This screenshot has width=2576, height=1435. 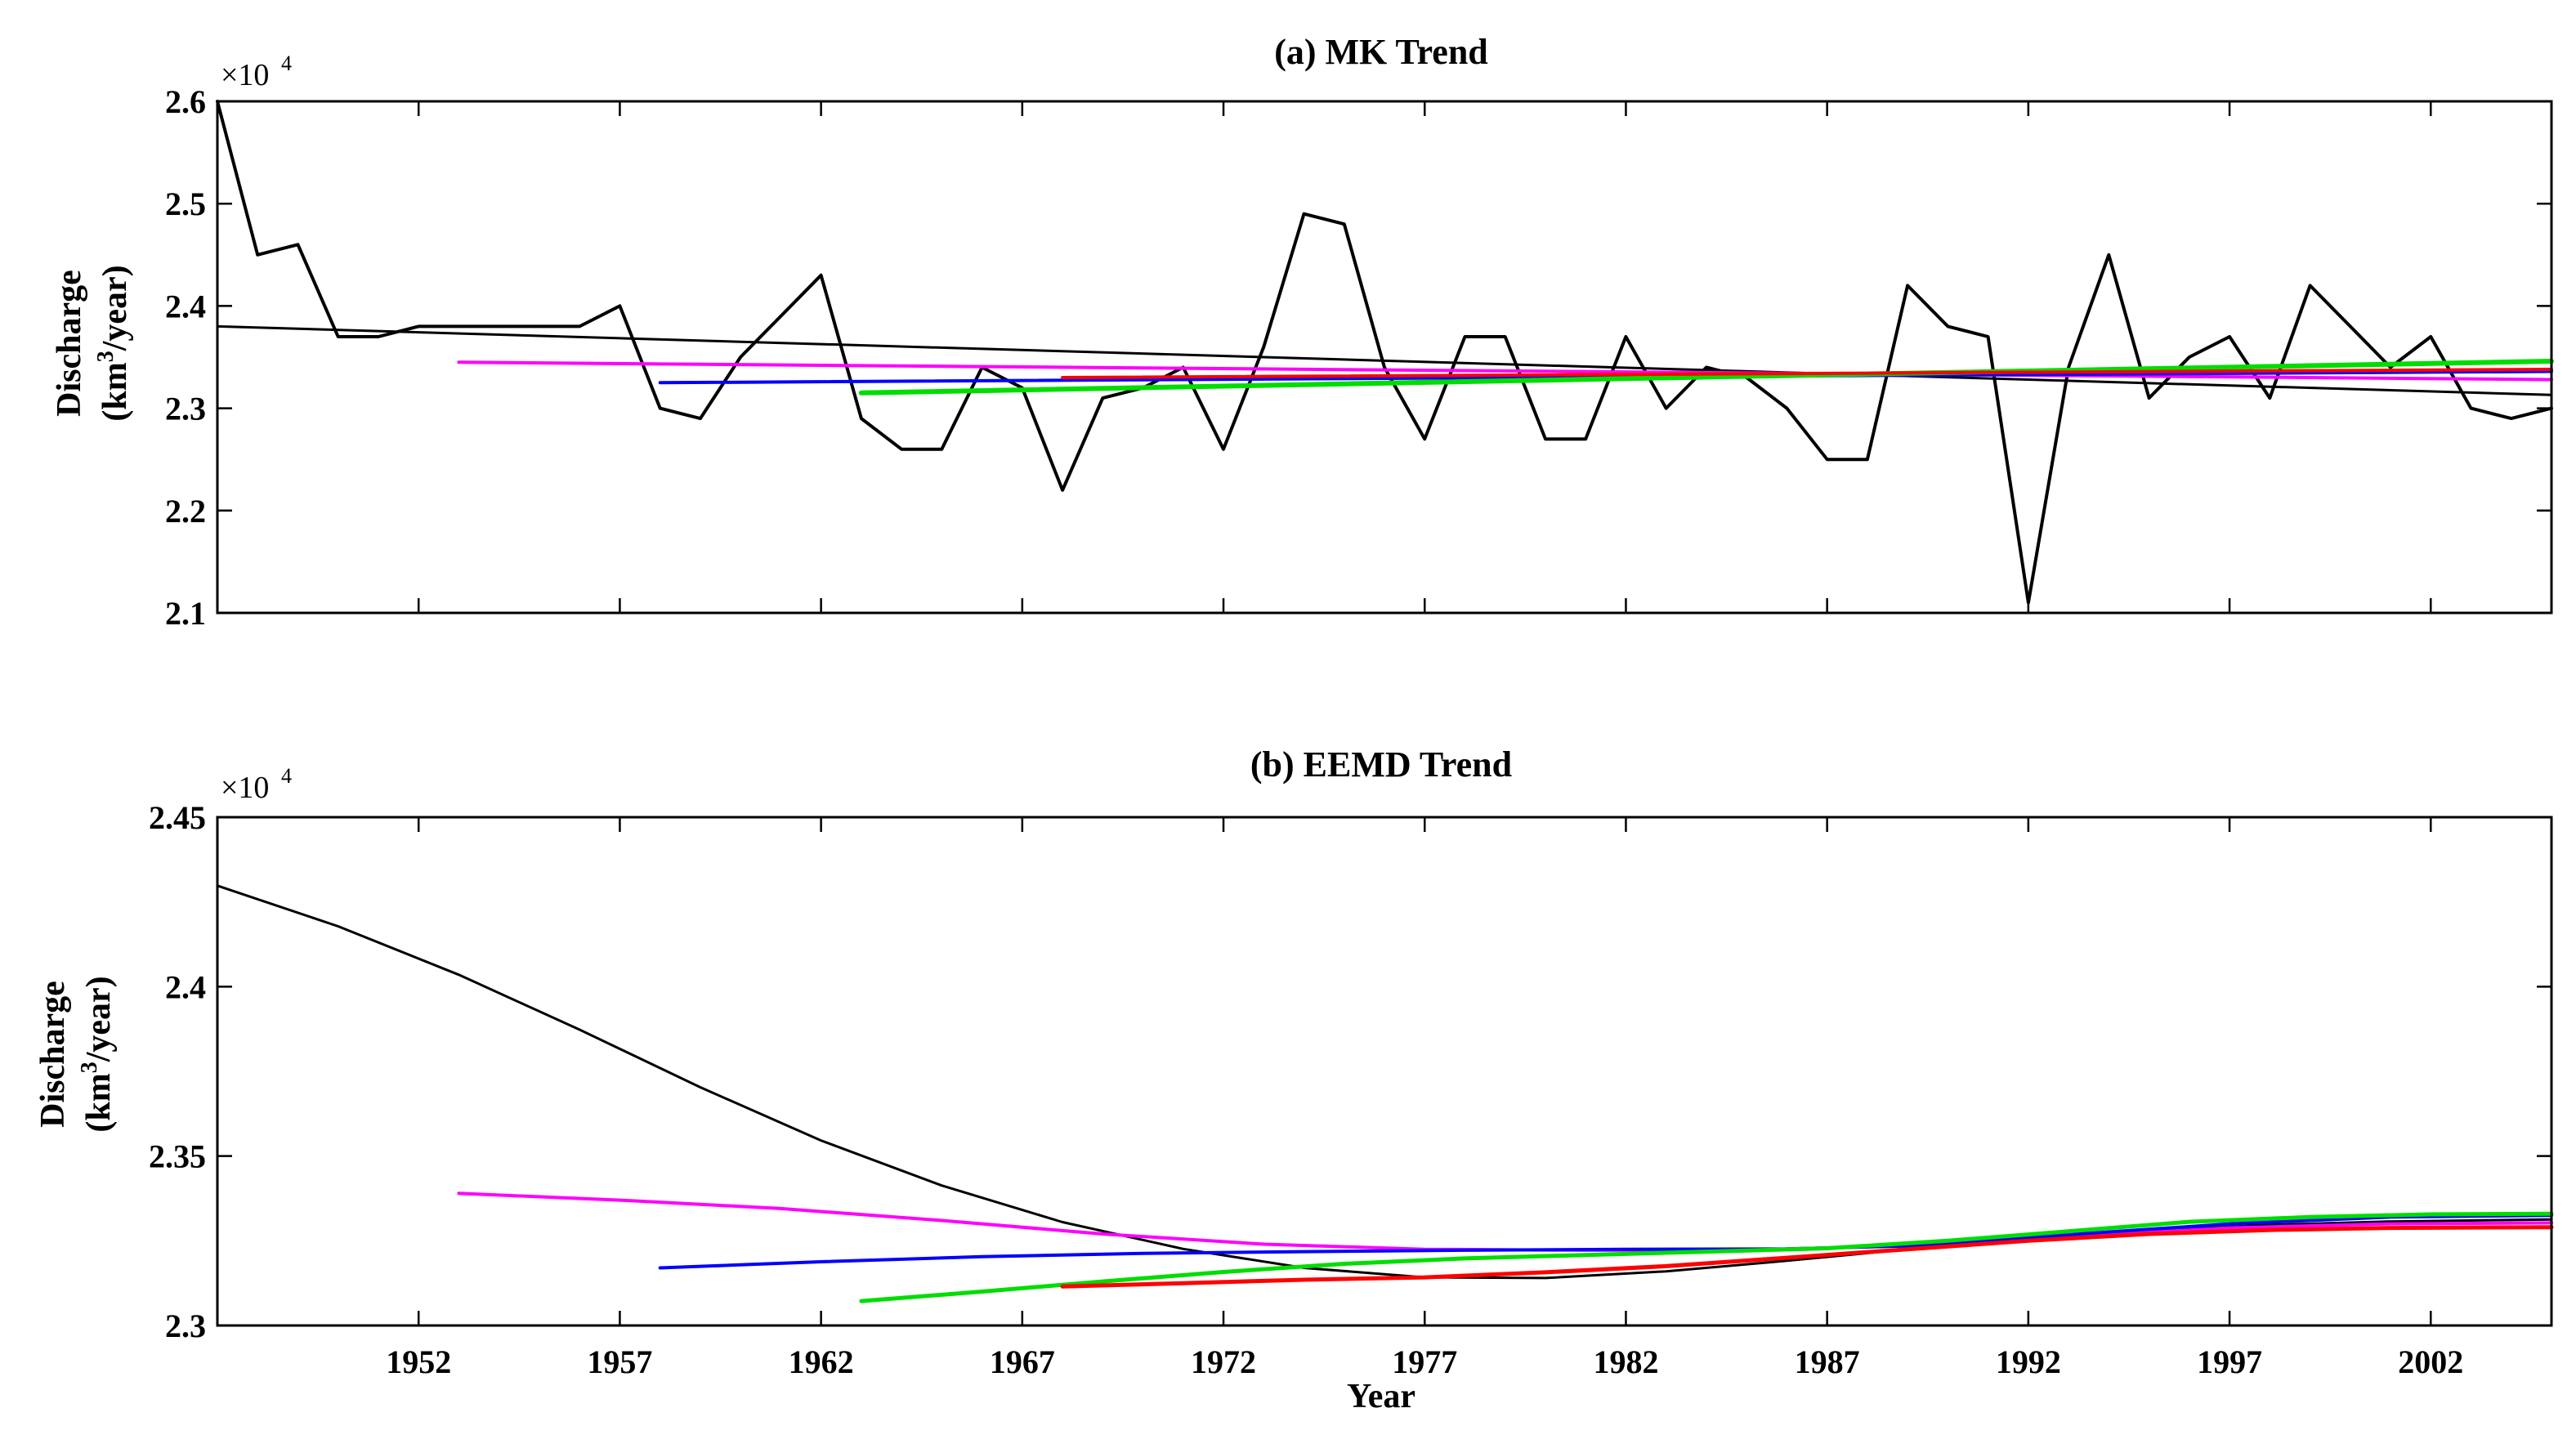 I want to click on panel-b-xtick-label: 1992, so click(x=2028, y=1362).